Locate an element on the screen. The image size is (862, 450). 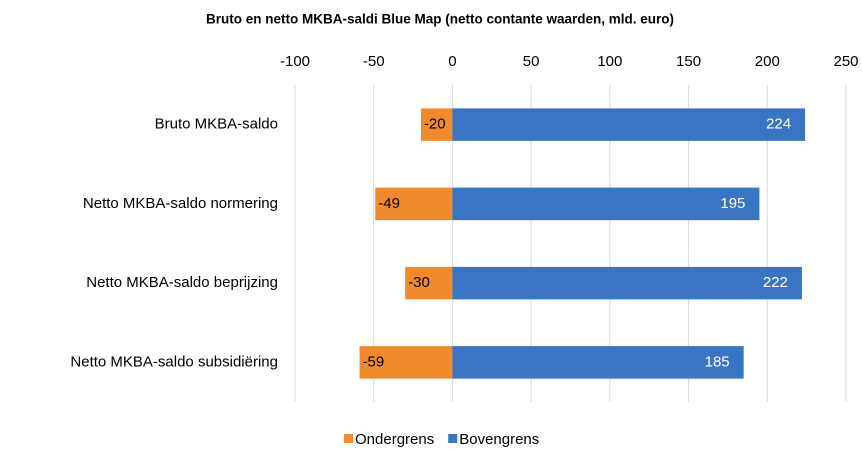
legend-label: Ondergrens is located at coordinates (394, 439).